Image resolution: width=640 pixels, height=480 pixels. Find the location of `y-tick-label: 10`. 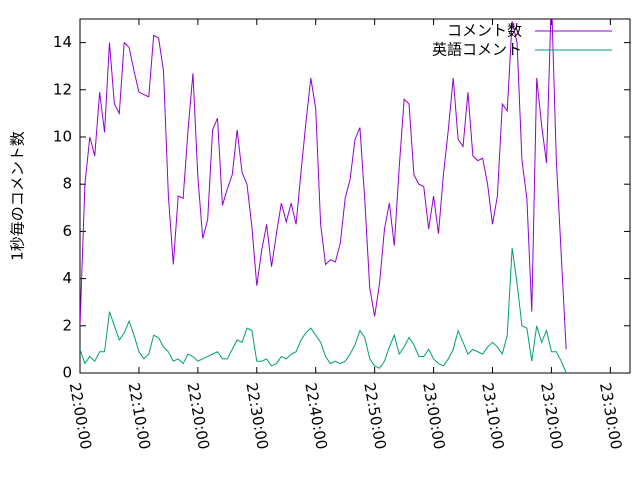

y-tick-label: 10 is located at coordinates (62, 137).